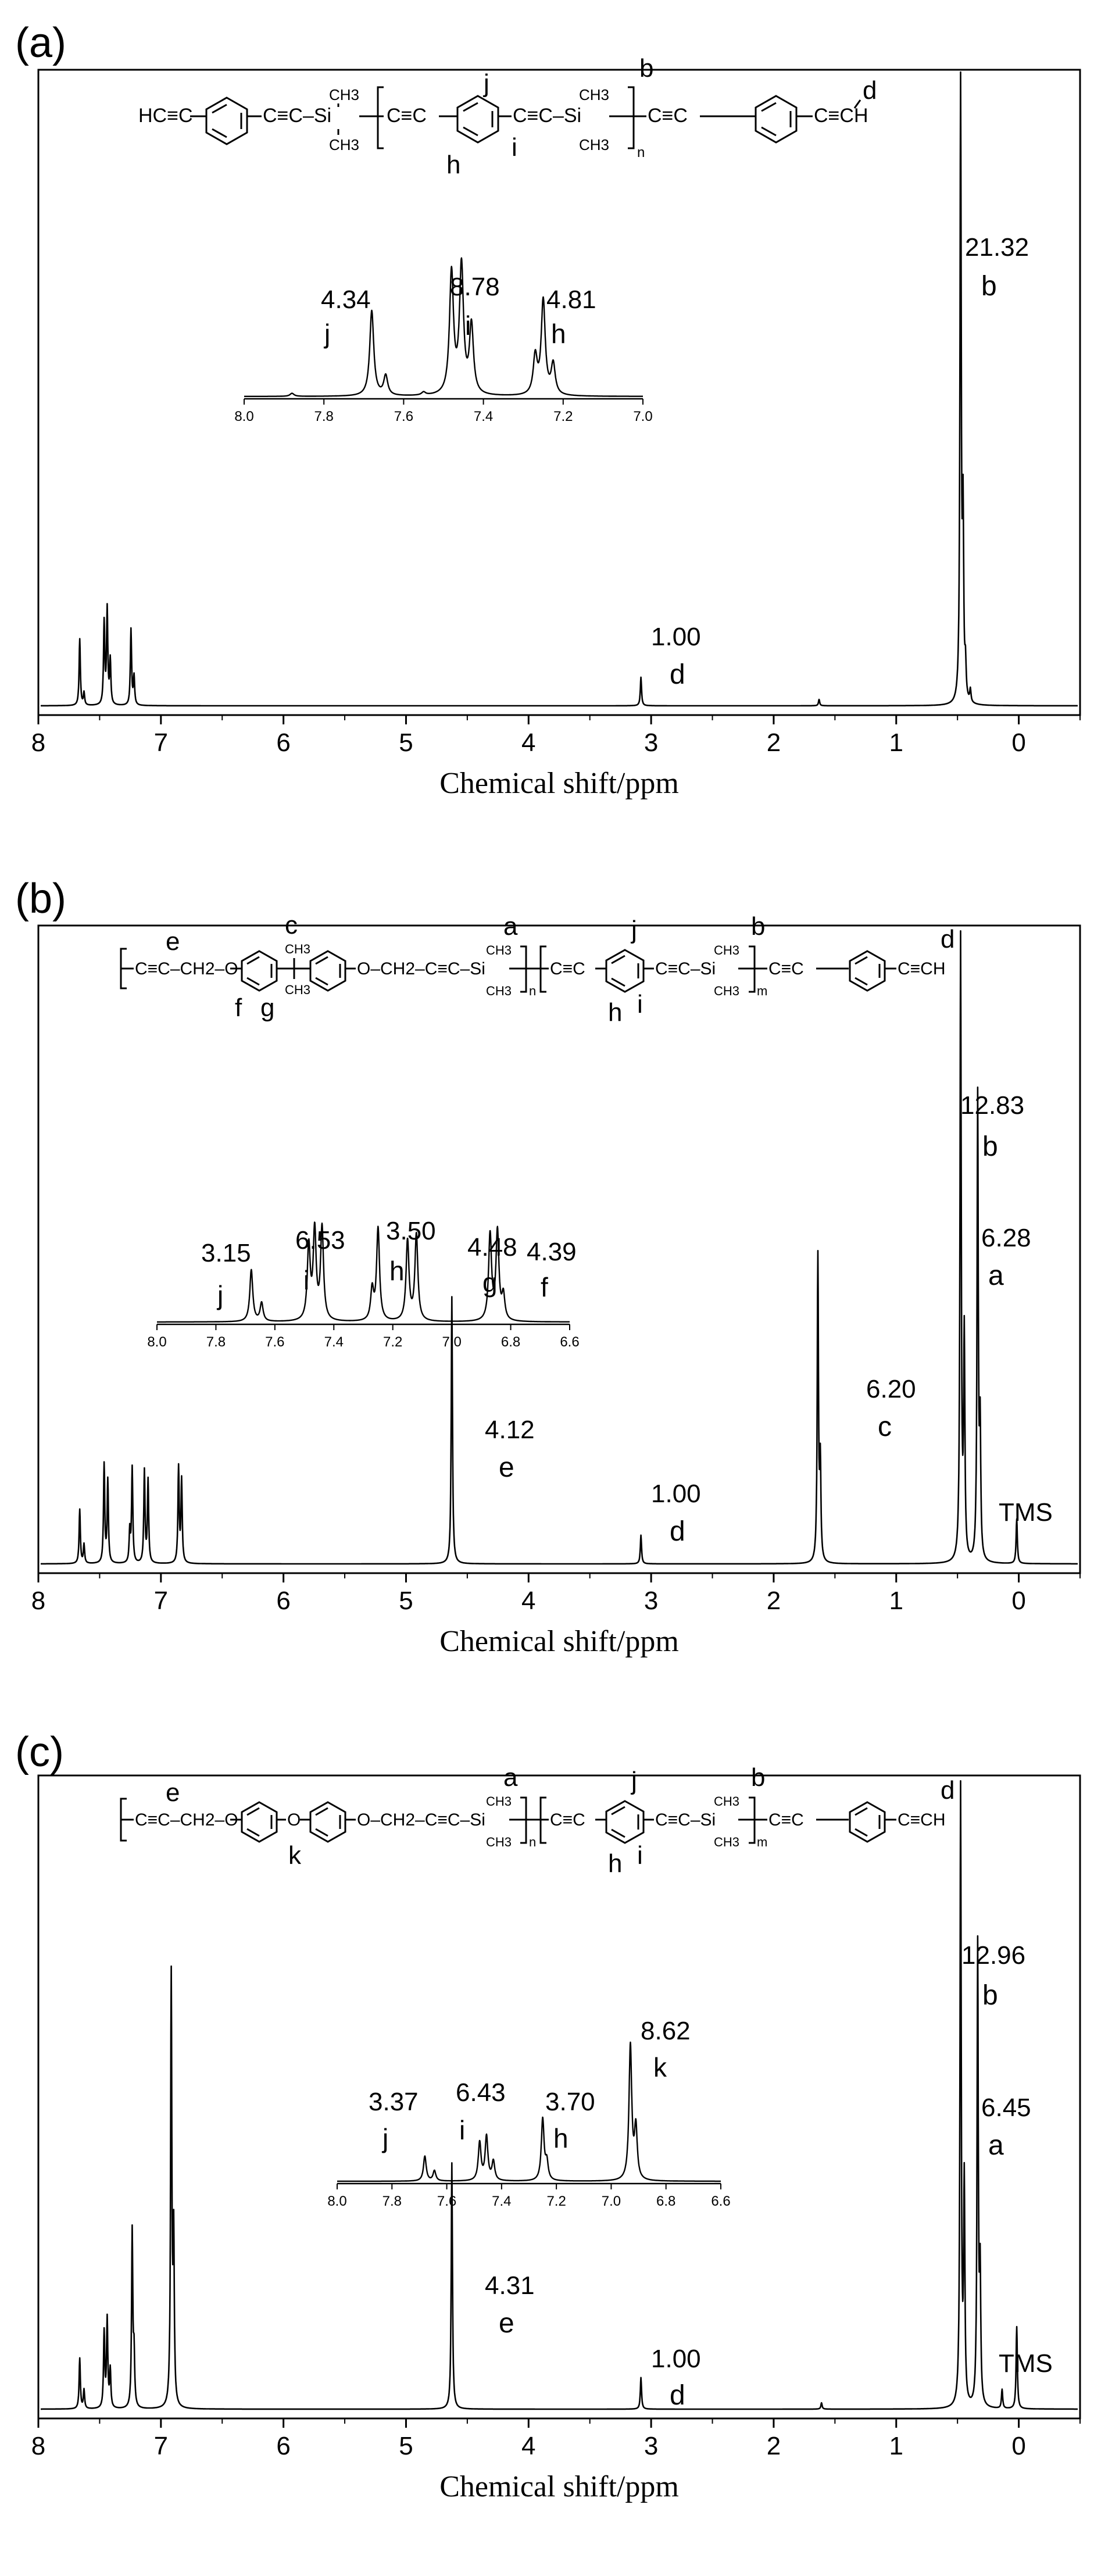  What do you see at coordinates (267, 1008) in the screenshot?
I see `struct-letter: g` at bounding box center [267, 1008].